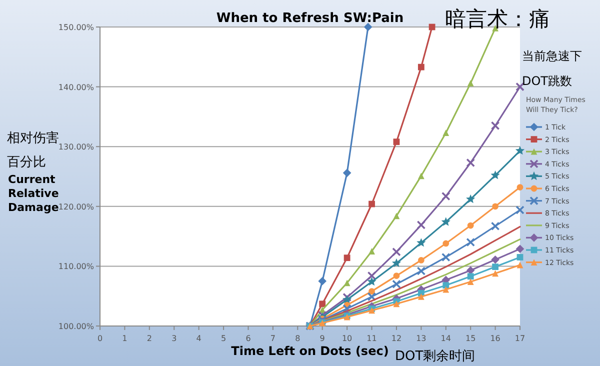 The height and width of the screenshot is (366, 600). I want to click on y-axis-title: Current Relative Damage, so click(33, 193).